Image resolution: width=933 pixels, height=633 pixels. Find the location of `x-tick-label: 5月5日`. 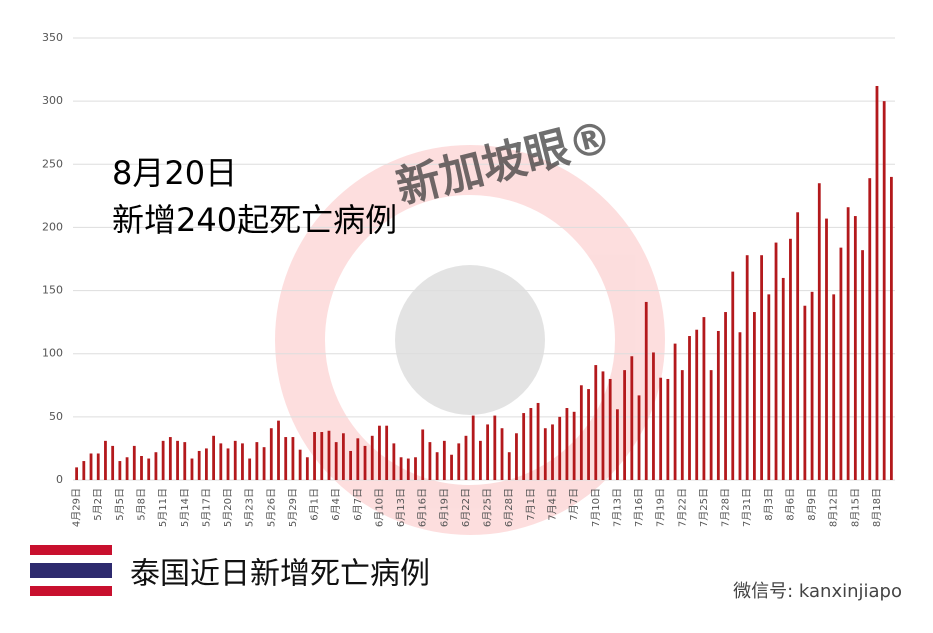

x-tick-label: 5月5日 is located at coordinates (120, 504).